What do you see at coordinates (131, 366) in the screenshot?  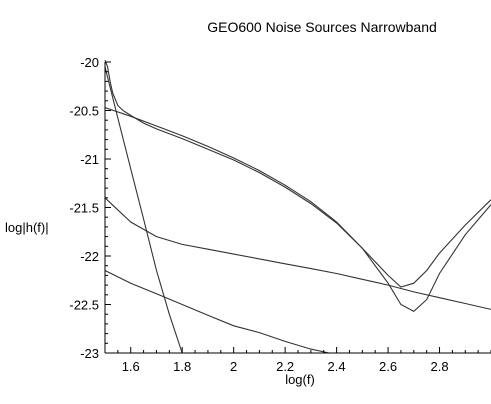 I see `x-tick-label: 1.6` at bounding box center [131, 366].